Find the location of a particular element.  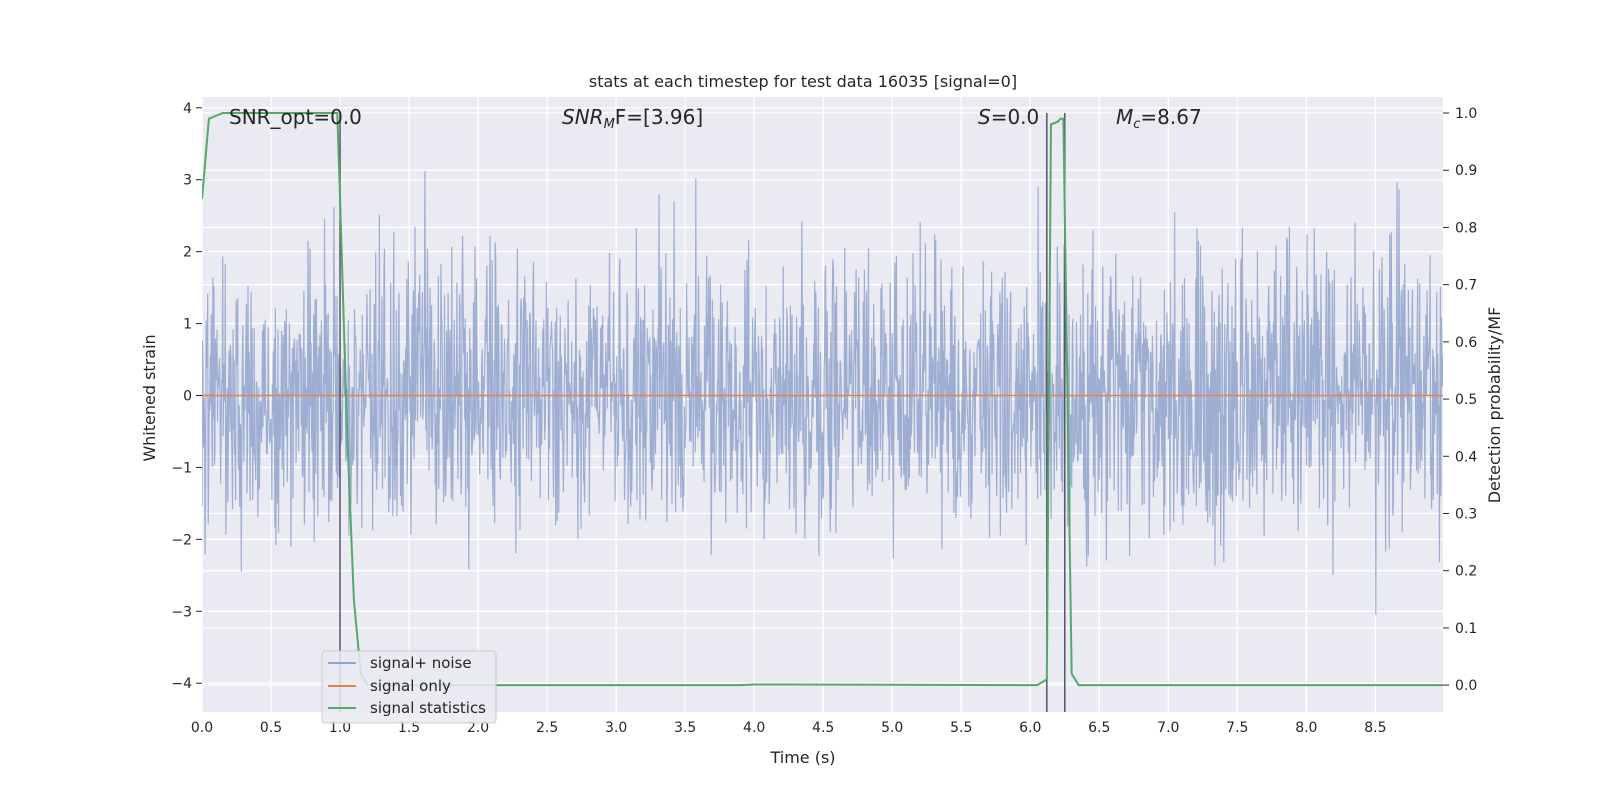

y-right-tick-label: 0.1 is located at coordinates (1466, 629).